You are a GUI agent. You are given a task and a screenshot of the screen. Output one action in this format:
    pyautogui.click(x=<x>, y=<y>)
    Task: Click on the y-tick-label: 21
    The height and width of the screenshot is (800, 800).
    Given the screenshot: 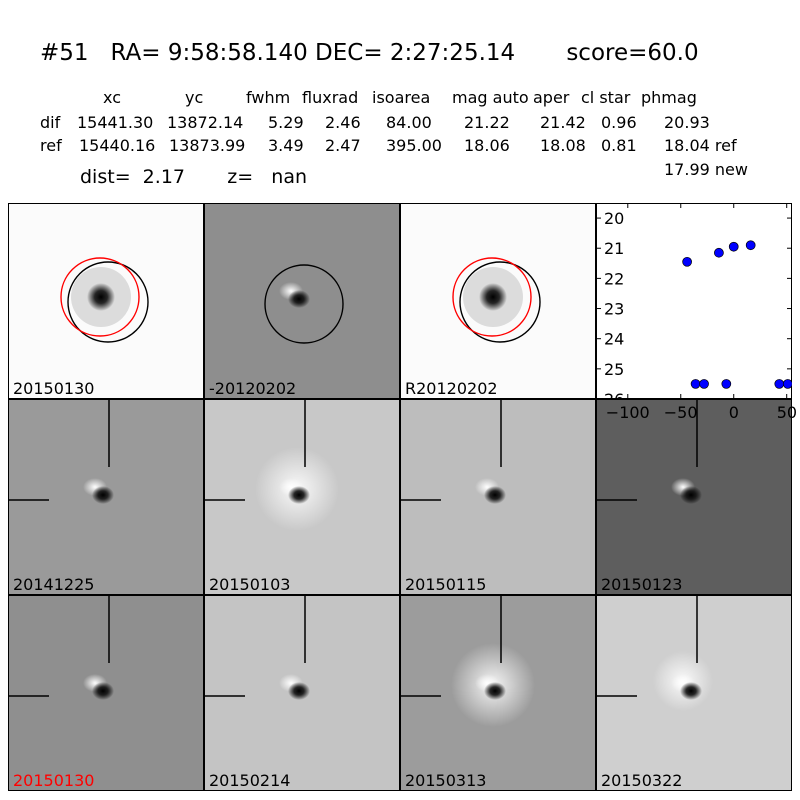 What is the action you would take?
    pyautogui.click(x=614, y=248)
    